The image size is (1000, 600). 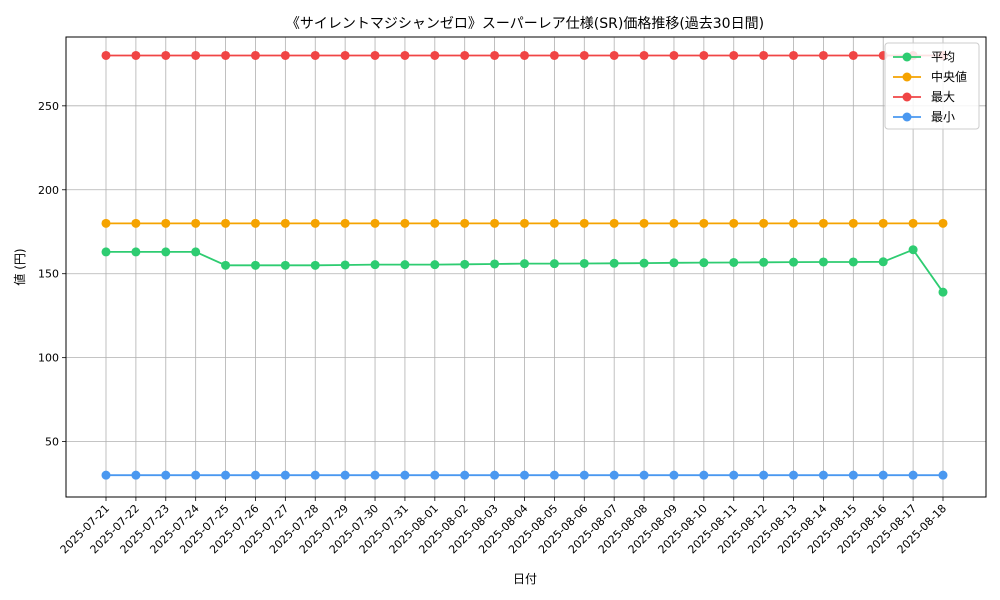 What do you see at coordinates (949, 76) in the screenshot?
I see `legend-label: 中央値` at bounding box center [949, 76].